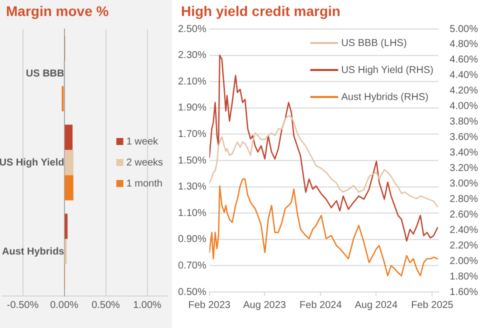 This screenshot has height=328, width=483. What do you see at coordinates (464, 153) in the screenshot?
I see `y2-tick-label: 3.40%` at bounding box center [464, 153].